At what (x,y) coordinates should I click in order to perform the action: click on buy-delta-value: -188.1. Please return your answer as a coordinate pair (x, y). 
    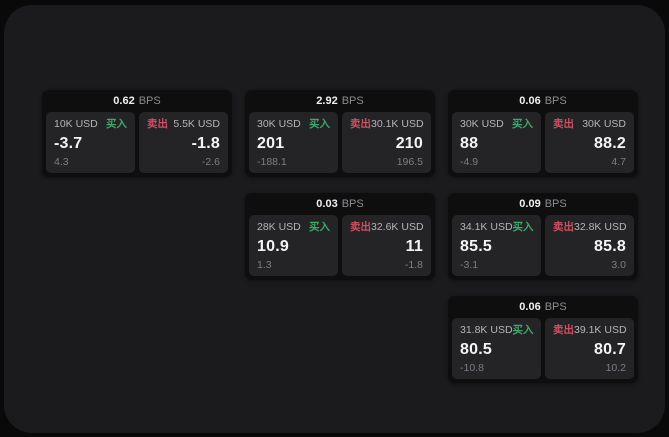
    Looking at the image, I should click on (272, 162).